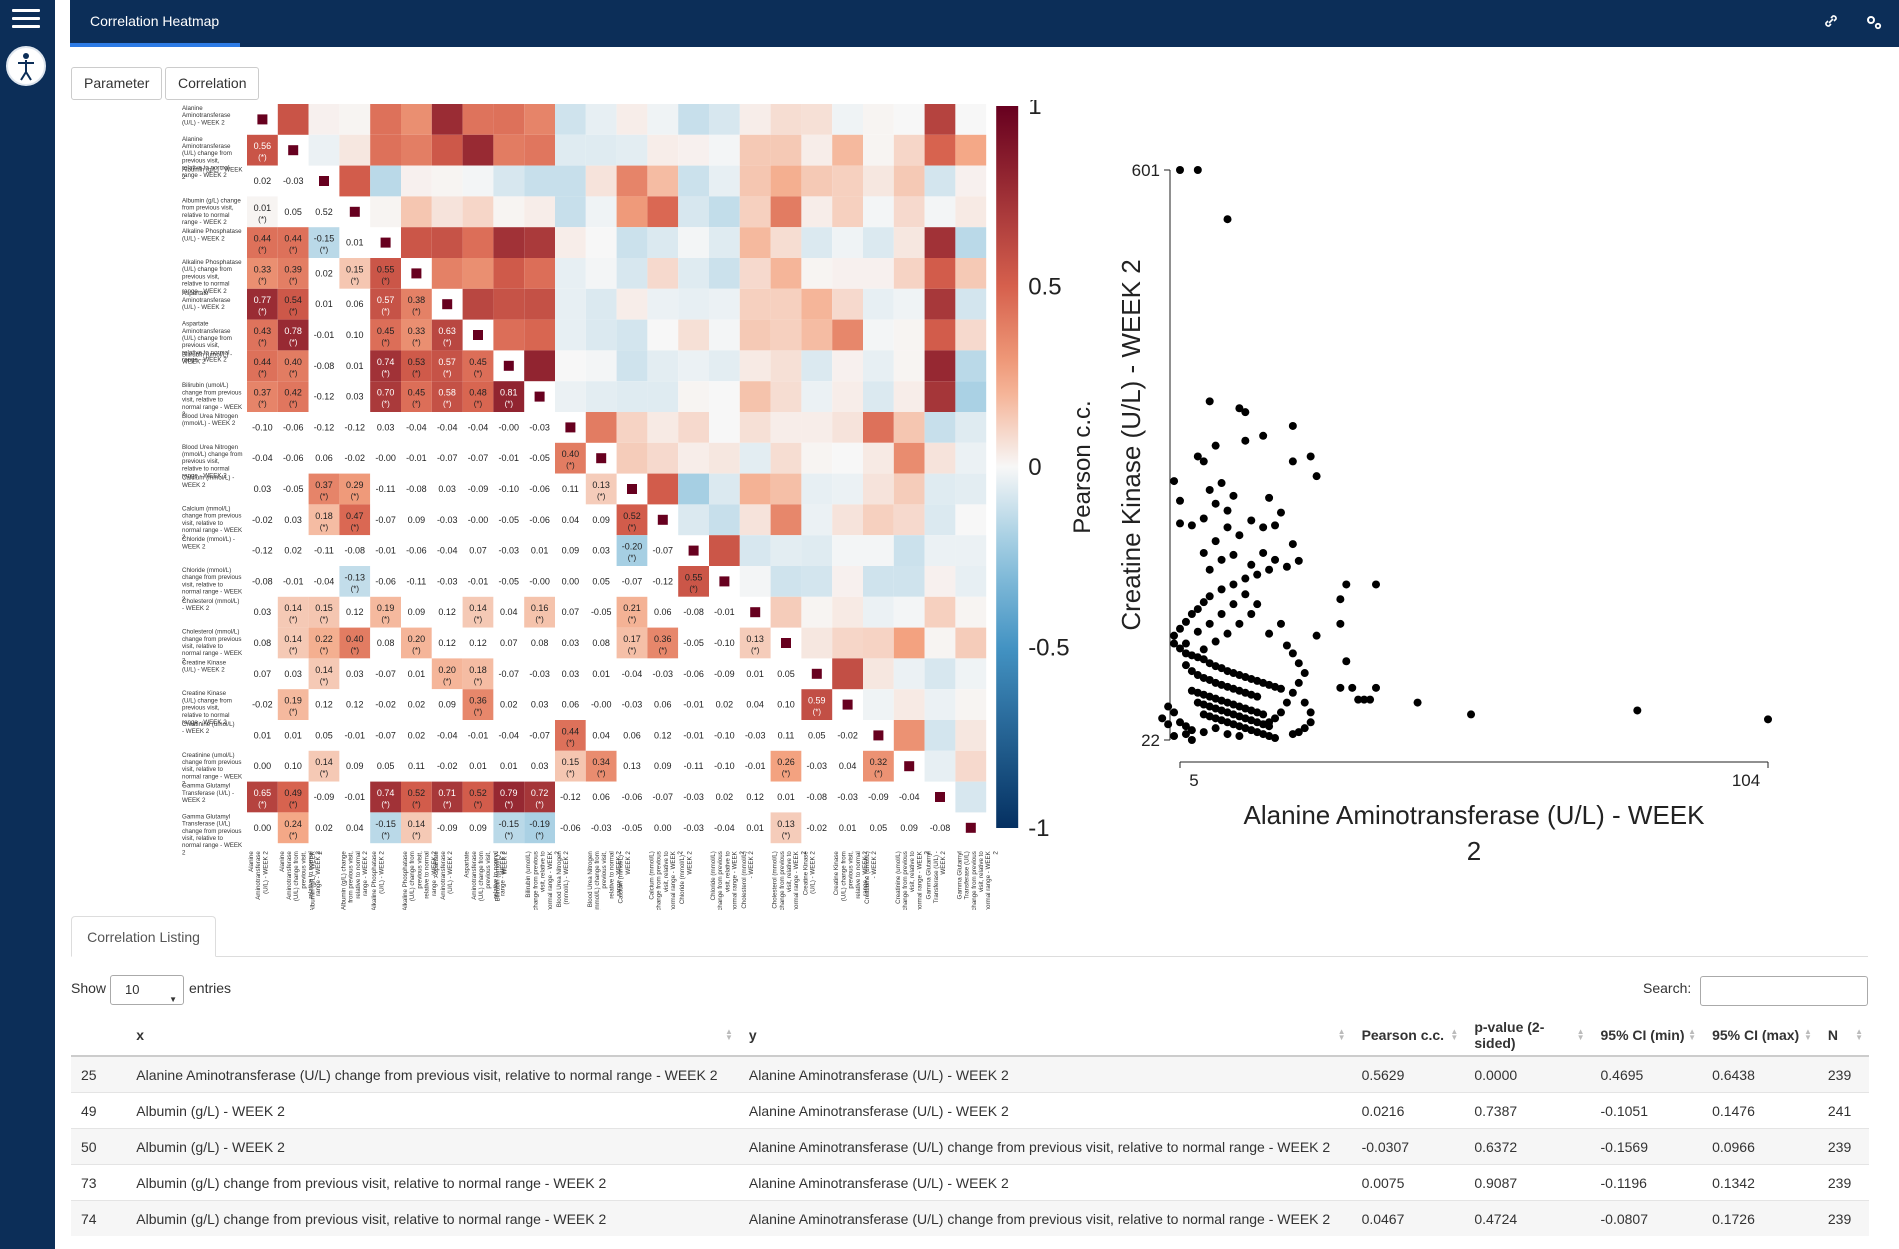 The height and width of the screenshot is (1249, 1899). Describe the element at coordinates (26, 20) in the screenshot. I see `hamburger-menu-icon` at that location.